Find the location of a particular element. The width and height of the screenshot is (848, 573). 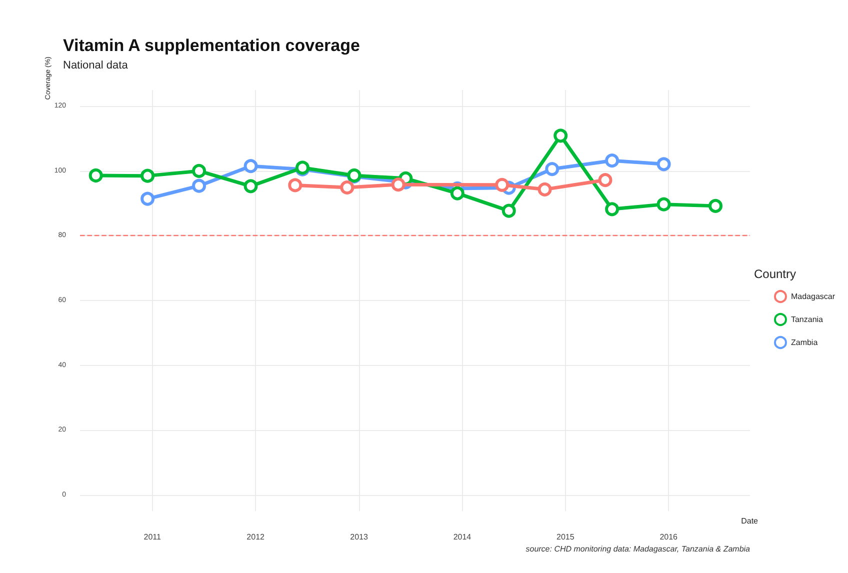

x-tick-label: 2011 is located at coordinates (153, 537).